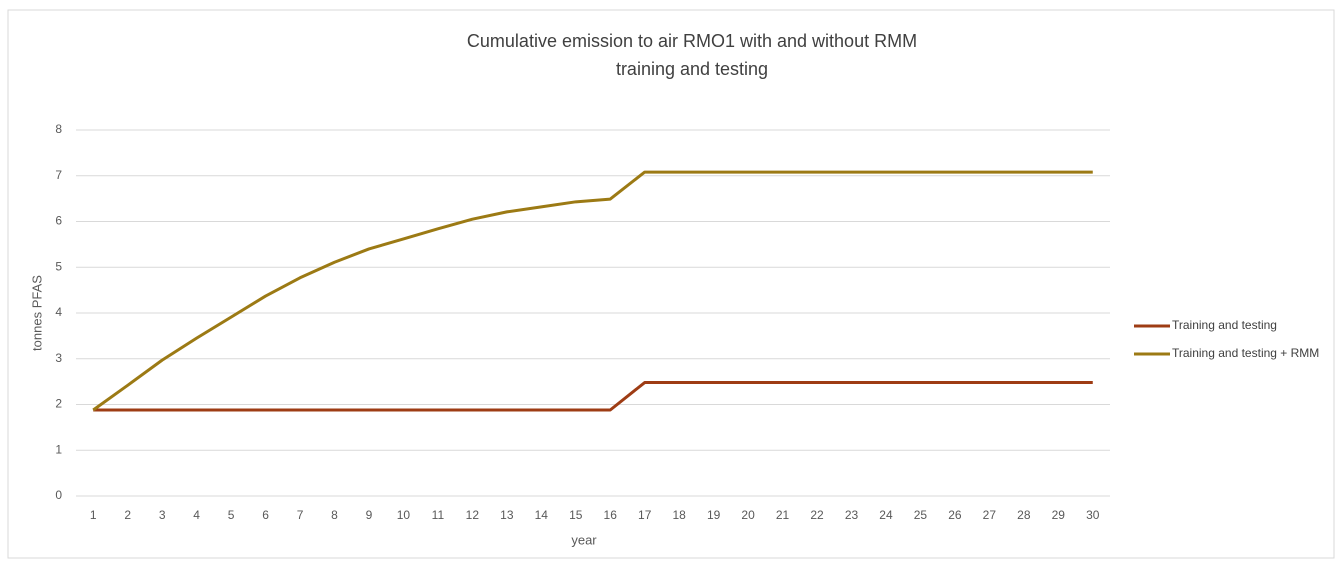  Describe the element at coordinates (36, 313) in the screenshot. I see `y-axis-title: tonnes PFAS` at that location.